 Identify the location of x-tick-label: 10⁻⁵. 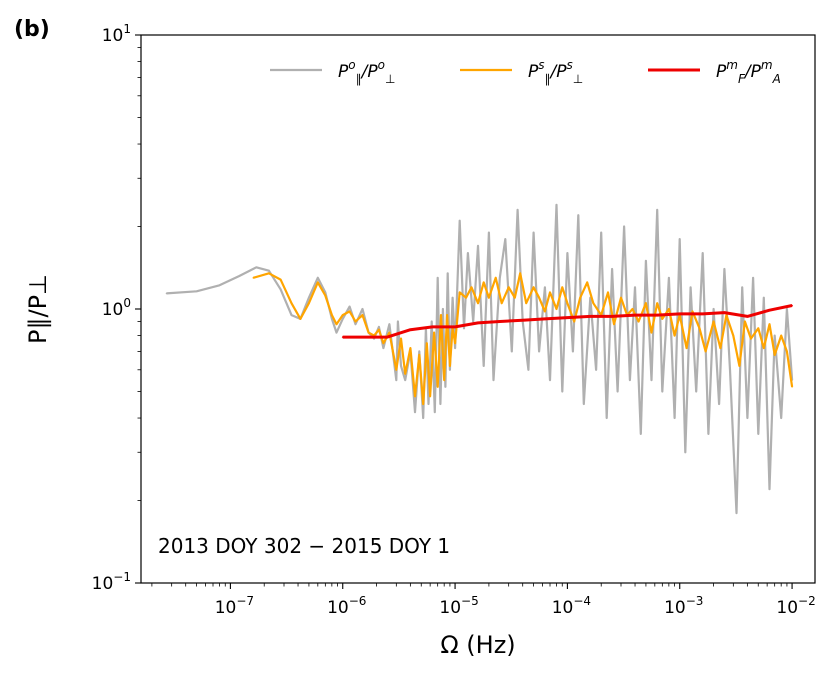
(458, 606).